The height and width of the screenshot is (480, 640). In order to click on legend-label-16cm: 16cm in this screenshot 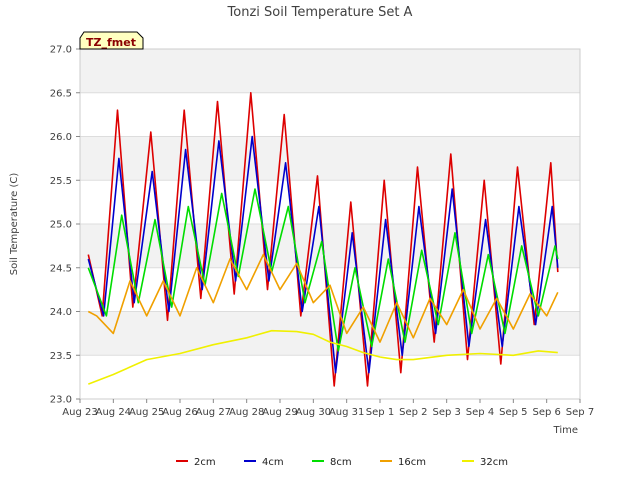, I will do `click(412, 462)`.